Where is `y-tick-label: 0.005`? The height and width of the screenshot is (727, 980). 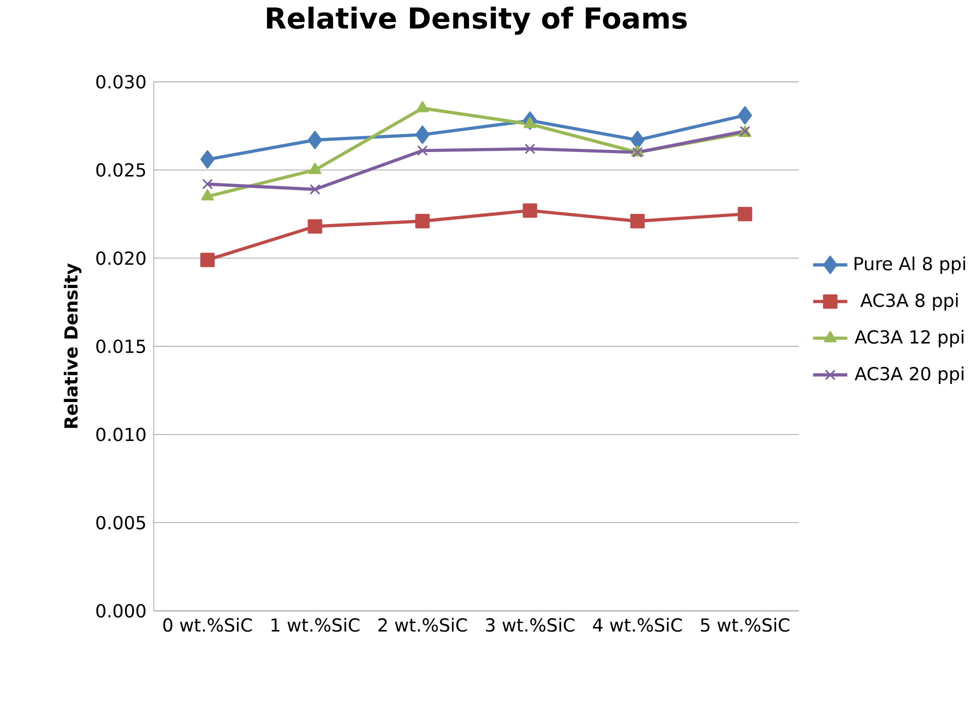 y-tick-label: 0.005 is located at coordinates (121, 523).